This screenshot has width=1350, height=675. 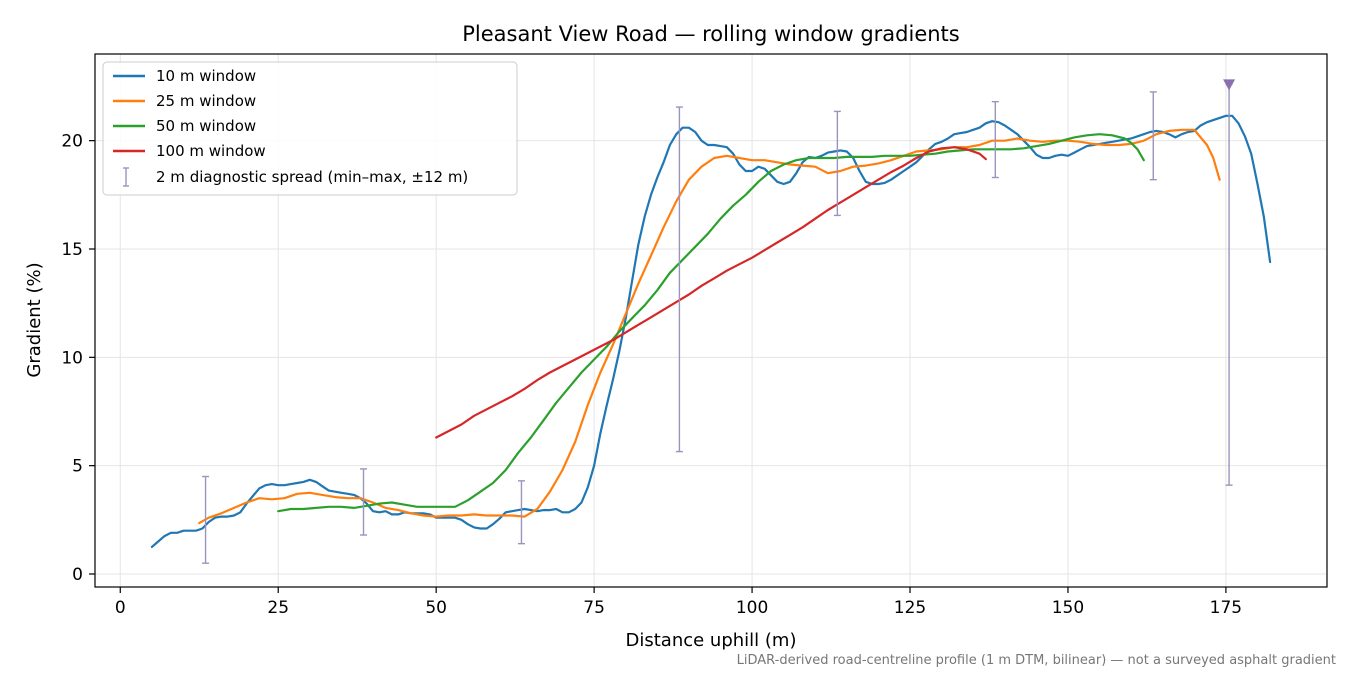 I want to click on x-tick-label: 100, so click(x=752, y=608).